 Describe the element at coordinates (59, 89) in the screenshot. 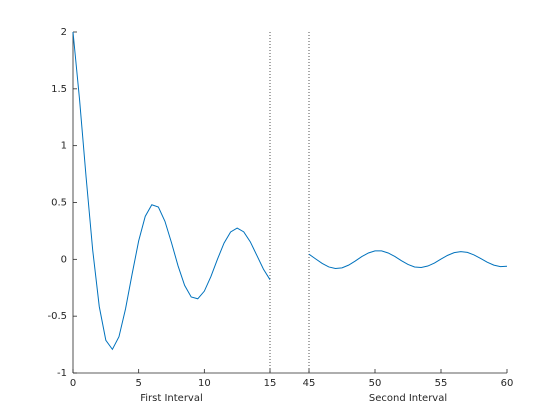

I see `y-tick-label: 1.5` at that location.